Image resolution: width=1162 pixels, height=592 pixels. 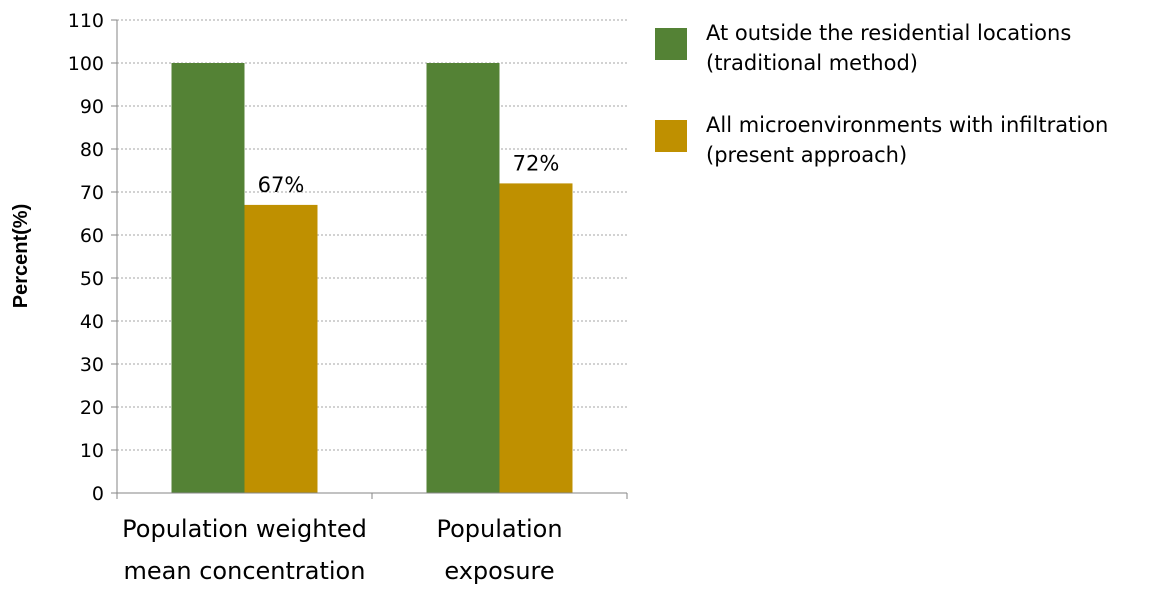 I want to click on y-tick-label: 100, so click(x=86, y=64).